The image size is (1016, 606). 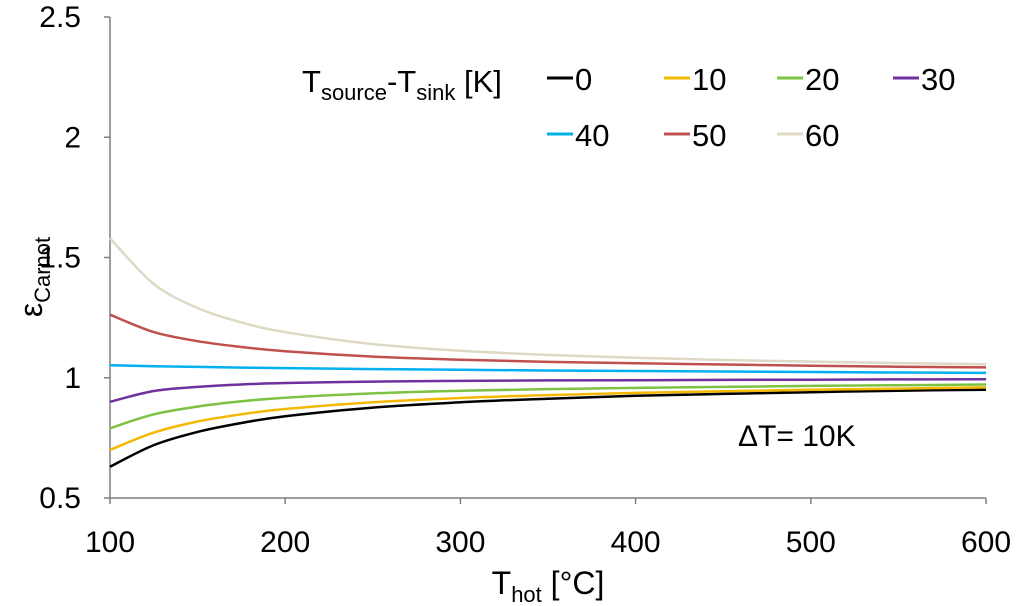 I want to click on x-tick-label: 200, so click(x=285, y=542).